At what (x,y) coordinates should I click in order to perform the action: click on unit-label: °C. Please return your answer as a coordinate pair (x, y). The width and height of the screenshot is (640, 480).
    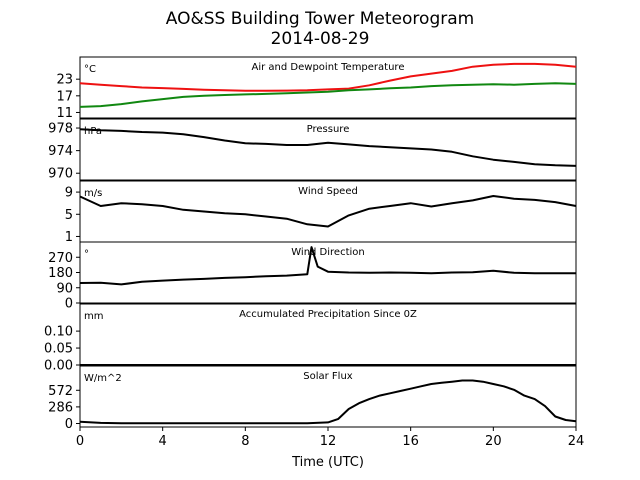
    Looking at the image, I should click on (90, 69).